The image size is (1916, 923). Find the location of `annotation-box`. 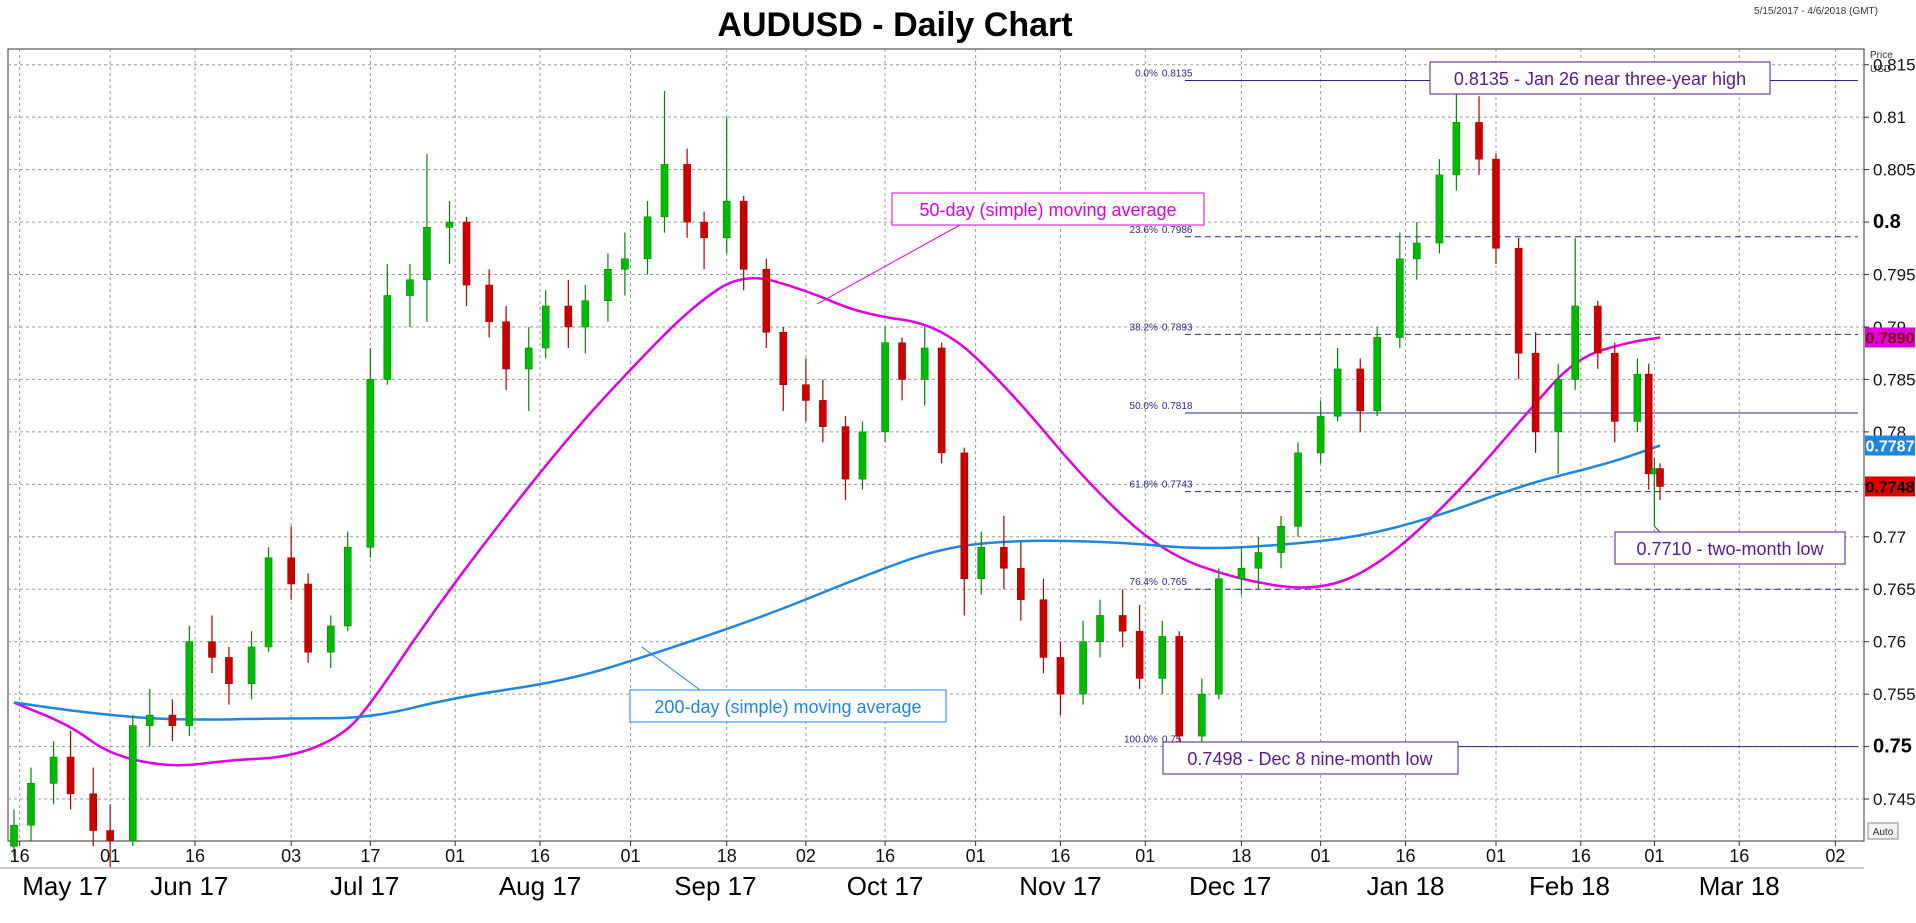

annotation-box is located at coordinates (1600, 78).